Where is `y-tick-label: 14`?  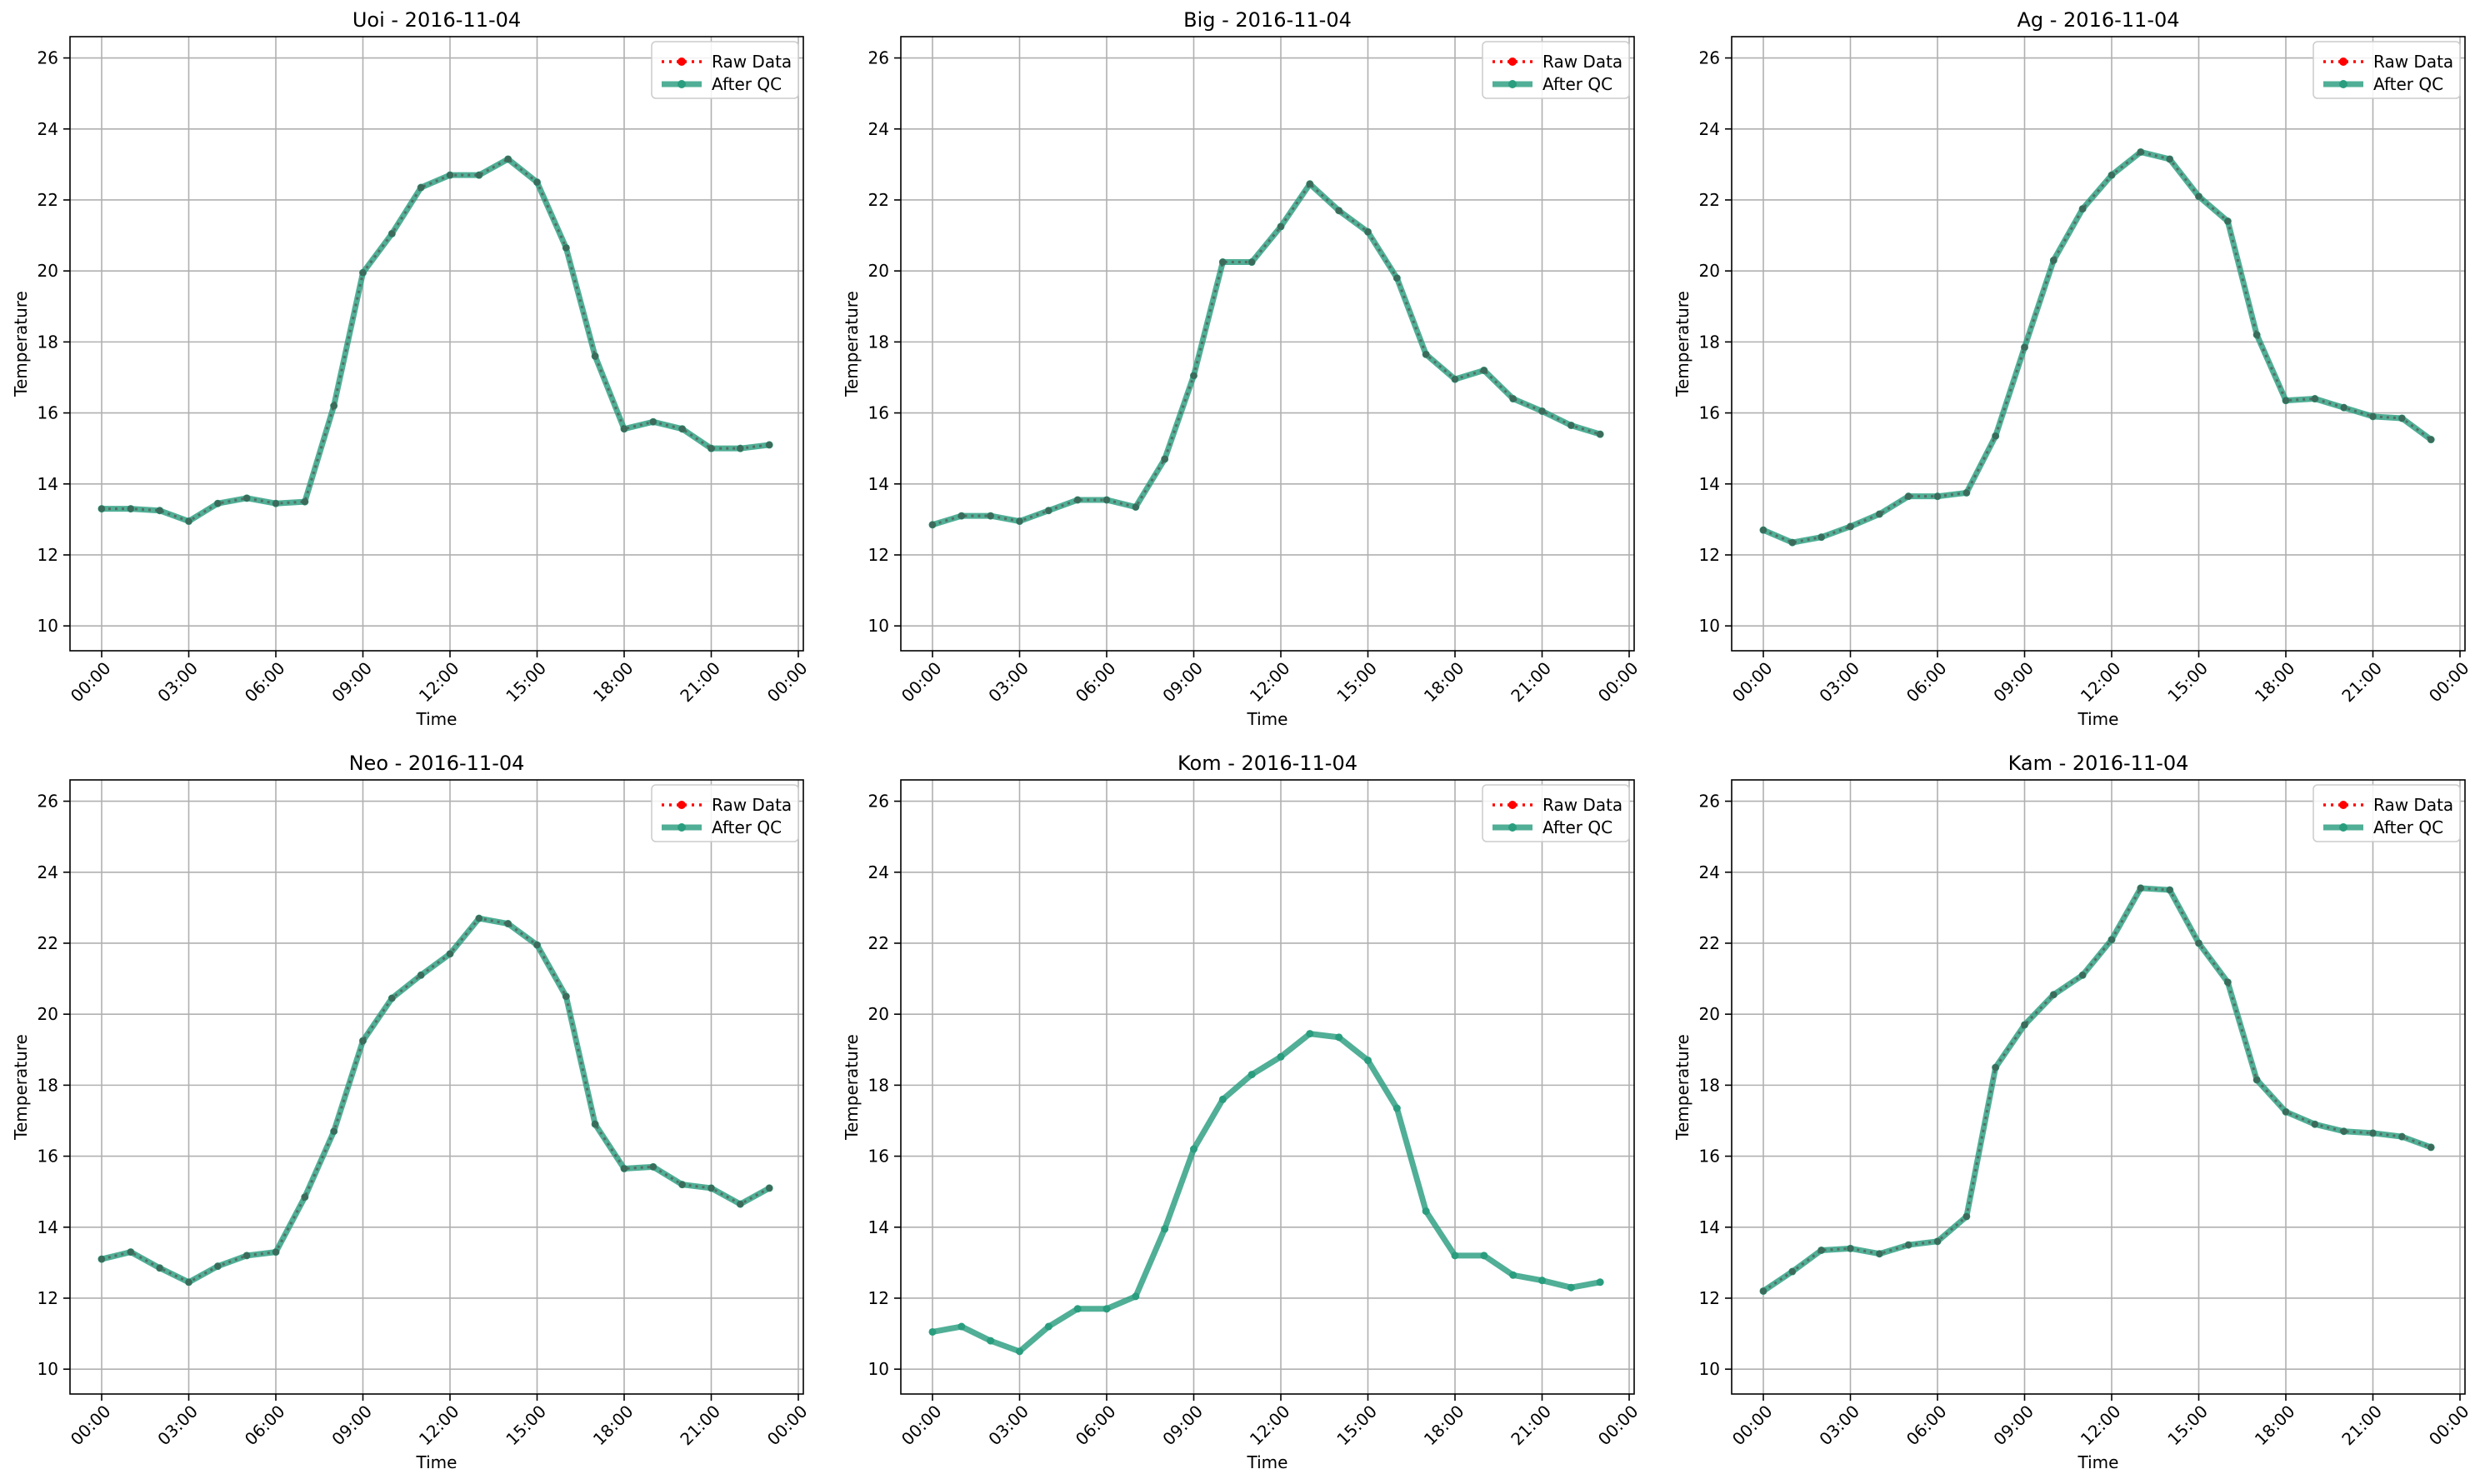
y-tick-label: 14 is located at coordinates (48, 1227).